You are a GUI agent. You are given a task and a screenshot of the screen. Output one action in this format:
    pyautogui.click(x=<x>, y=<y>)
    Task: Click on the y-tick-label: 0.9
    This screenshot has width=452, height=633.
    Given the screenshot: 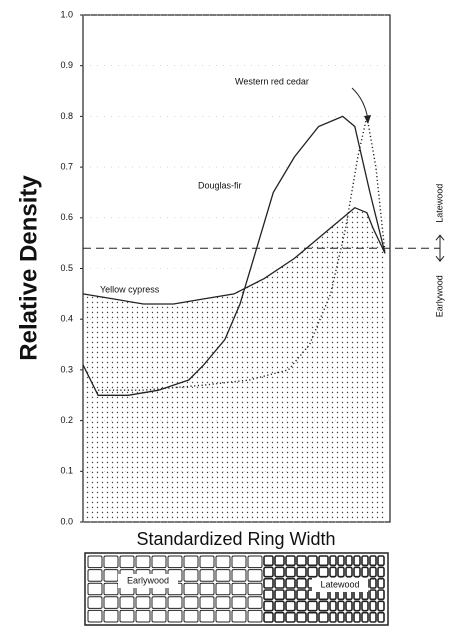 What is the action you would take?
    pyautogui.click(x=66, y=65)
    